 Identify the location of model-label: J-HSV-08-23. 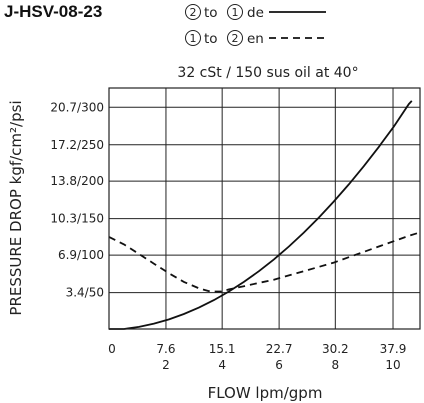
(53, 11).